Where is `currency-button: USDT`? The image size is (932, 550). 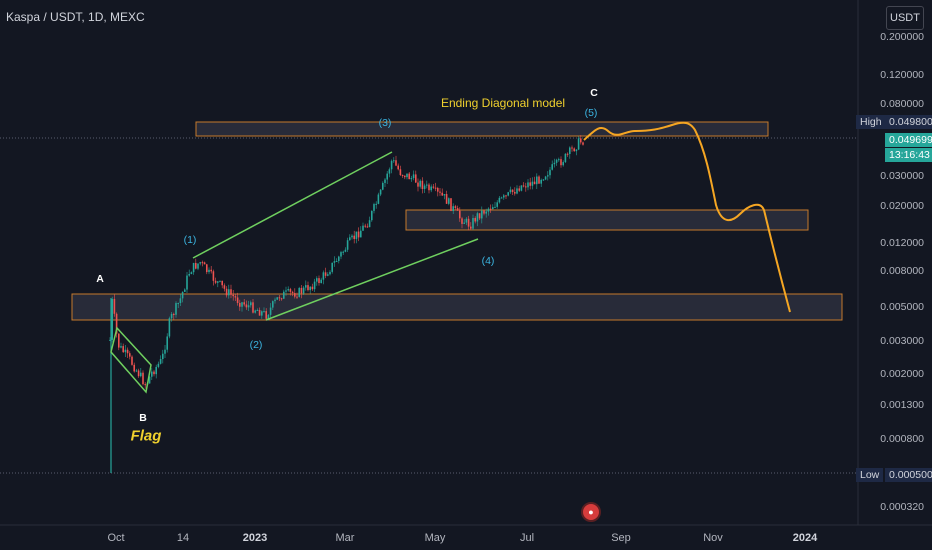
currency-button: USDT is located at coordinates (905, 18).